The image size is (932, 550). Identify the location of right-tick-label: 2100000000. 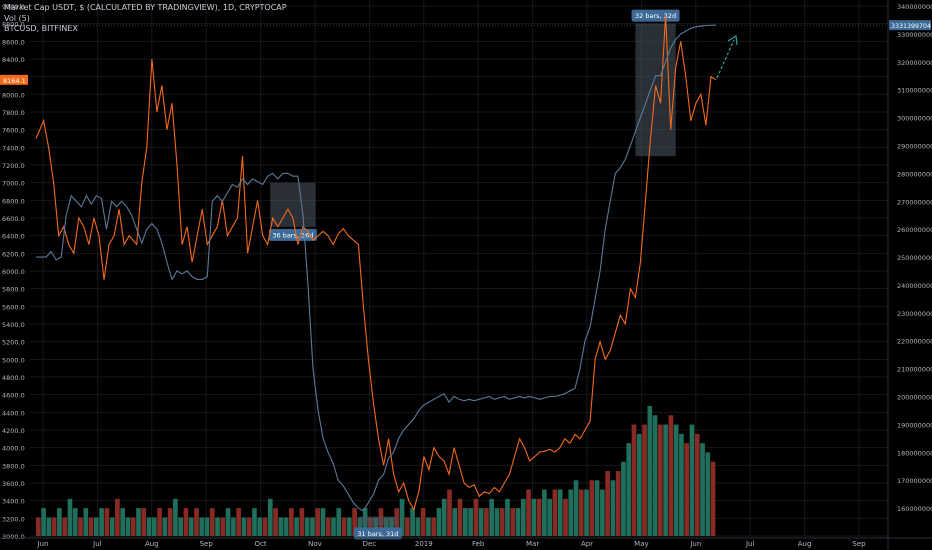
(914, 370).